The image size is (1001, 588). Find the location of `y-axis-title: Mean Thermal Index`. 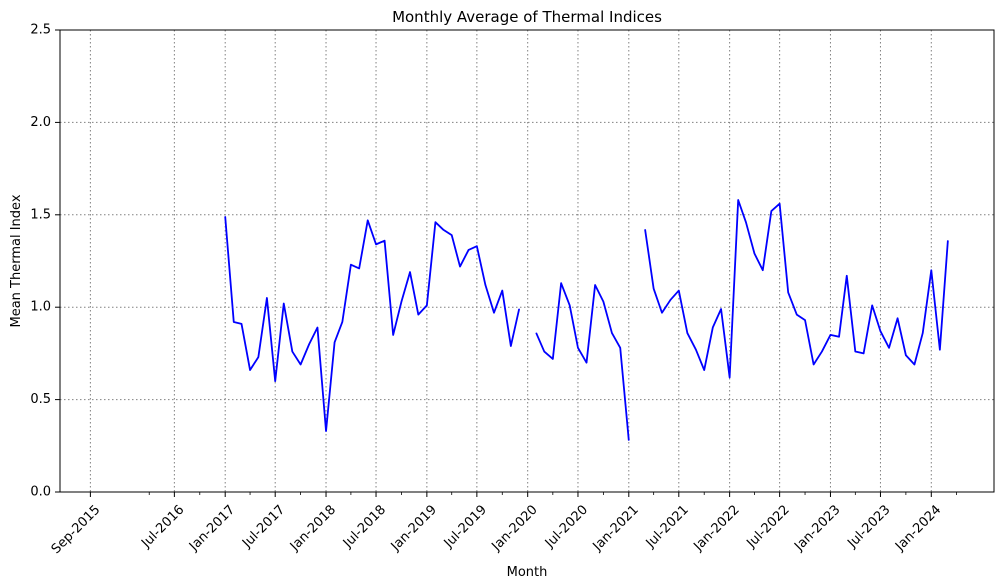

y-axis-title: Mean Thermal Index is located at coordinates (16, 260).